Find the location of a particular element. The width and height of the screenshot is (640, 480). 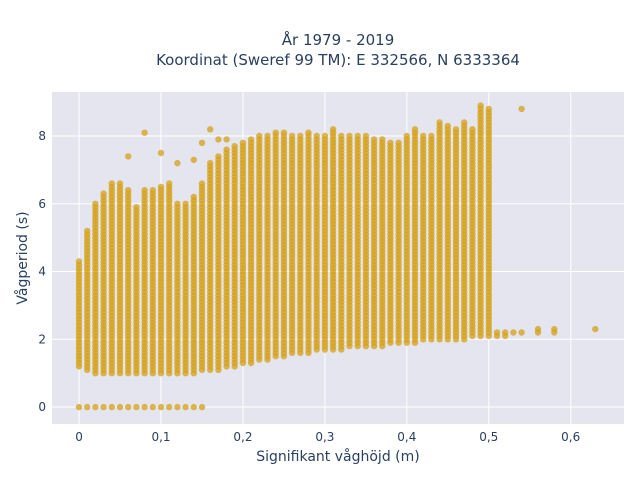

x-axis-title: Signifikant våghöjd (m) is located at coordinates (337, 456).